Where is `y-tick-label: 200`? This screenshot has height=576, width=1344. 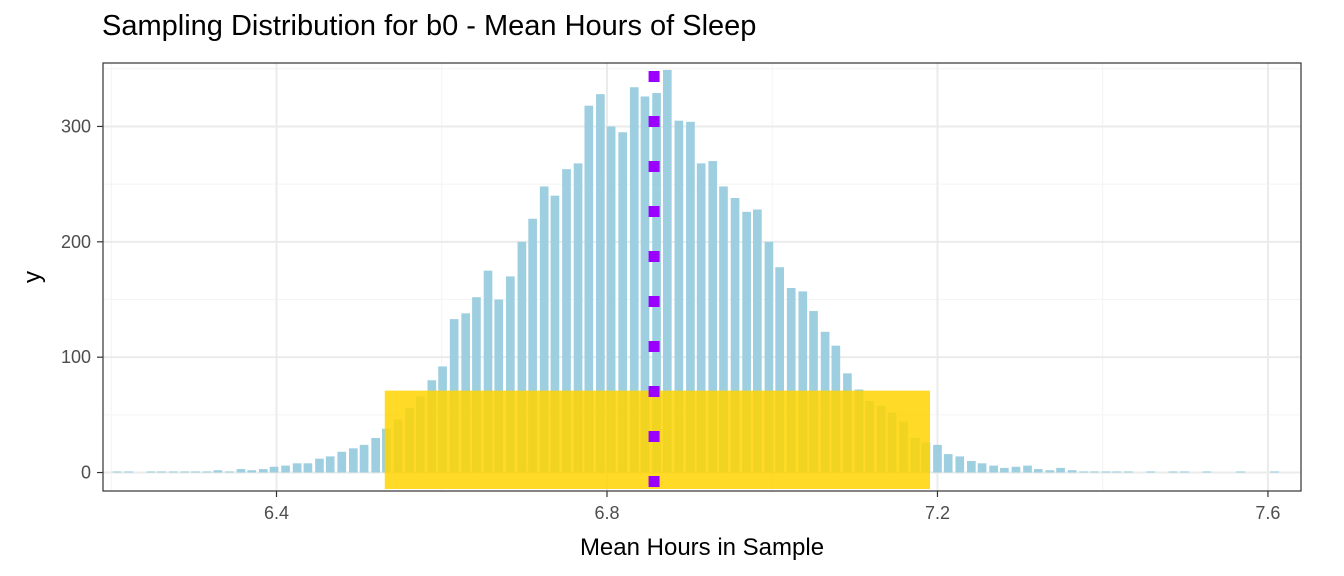
y-tick-label: 200 is located at coordinates (76, 242).